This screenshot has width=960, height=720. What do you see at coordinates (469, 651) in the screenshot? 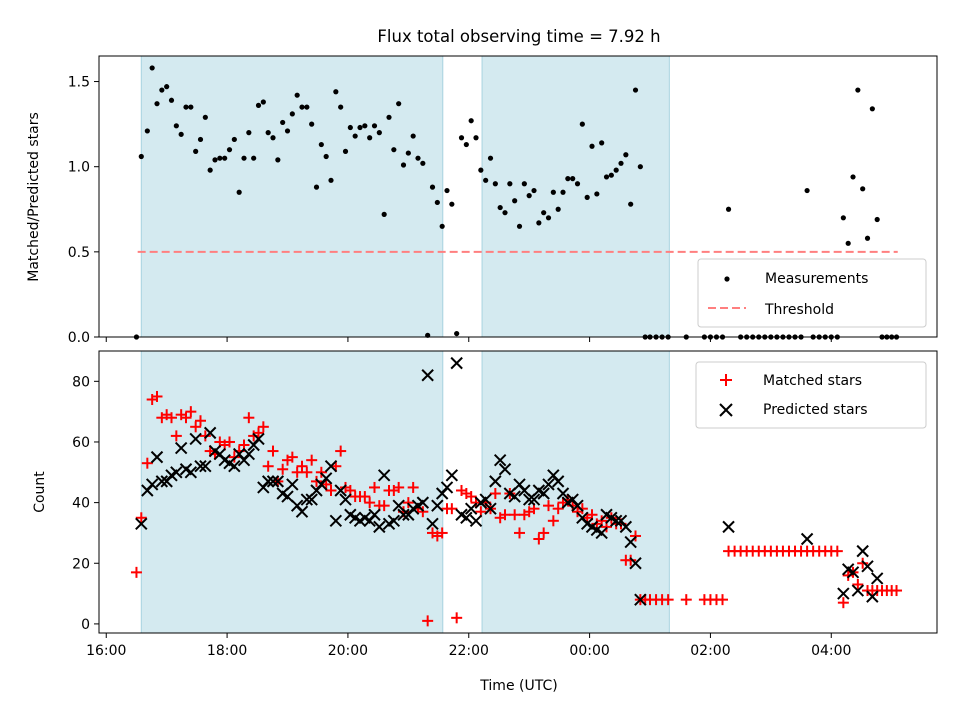
I see `x-tick-label: 22:00` at bounding box center [469, 651].